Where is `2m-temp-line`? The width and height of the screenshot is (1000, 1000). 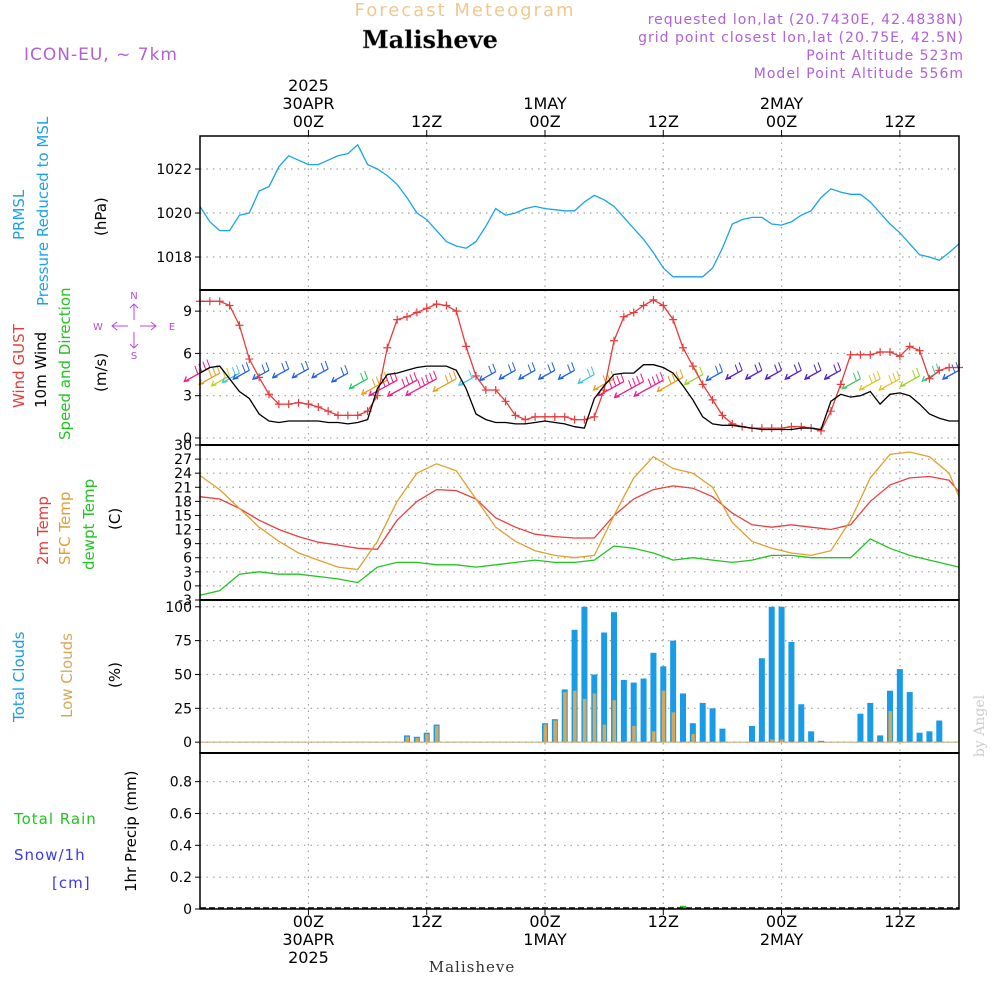
2m-temp-line is located at coordinates (579, 512).